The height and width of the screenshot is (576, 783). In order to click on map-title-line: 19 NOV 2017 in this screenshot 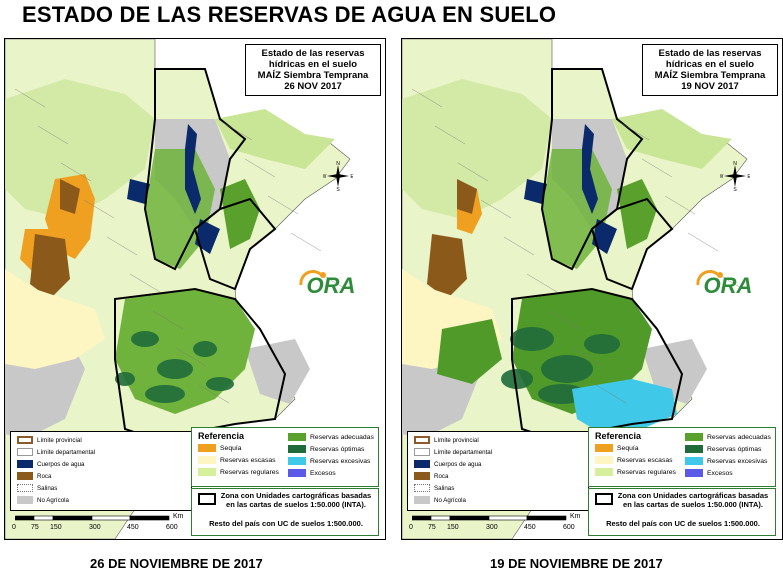, I will do `click(710, 86)`.